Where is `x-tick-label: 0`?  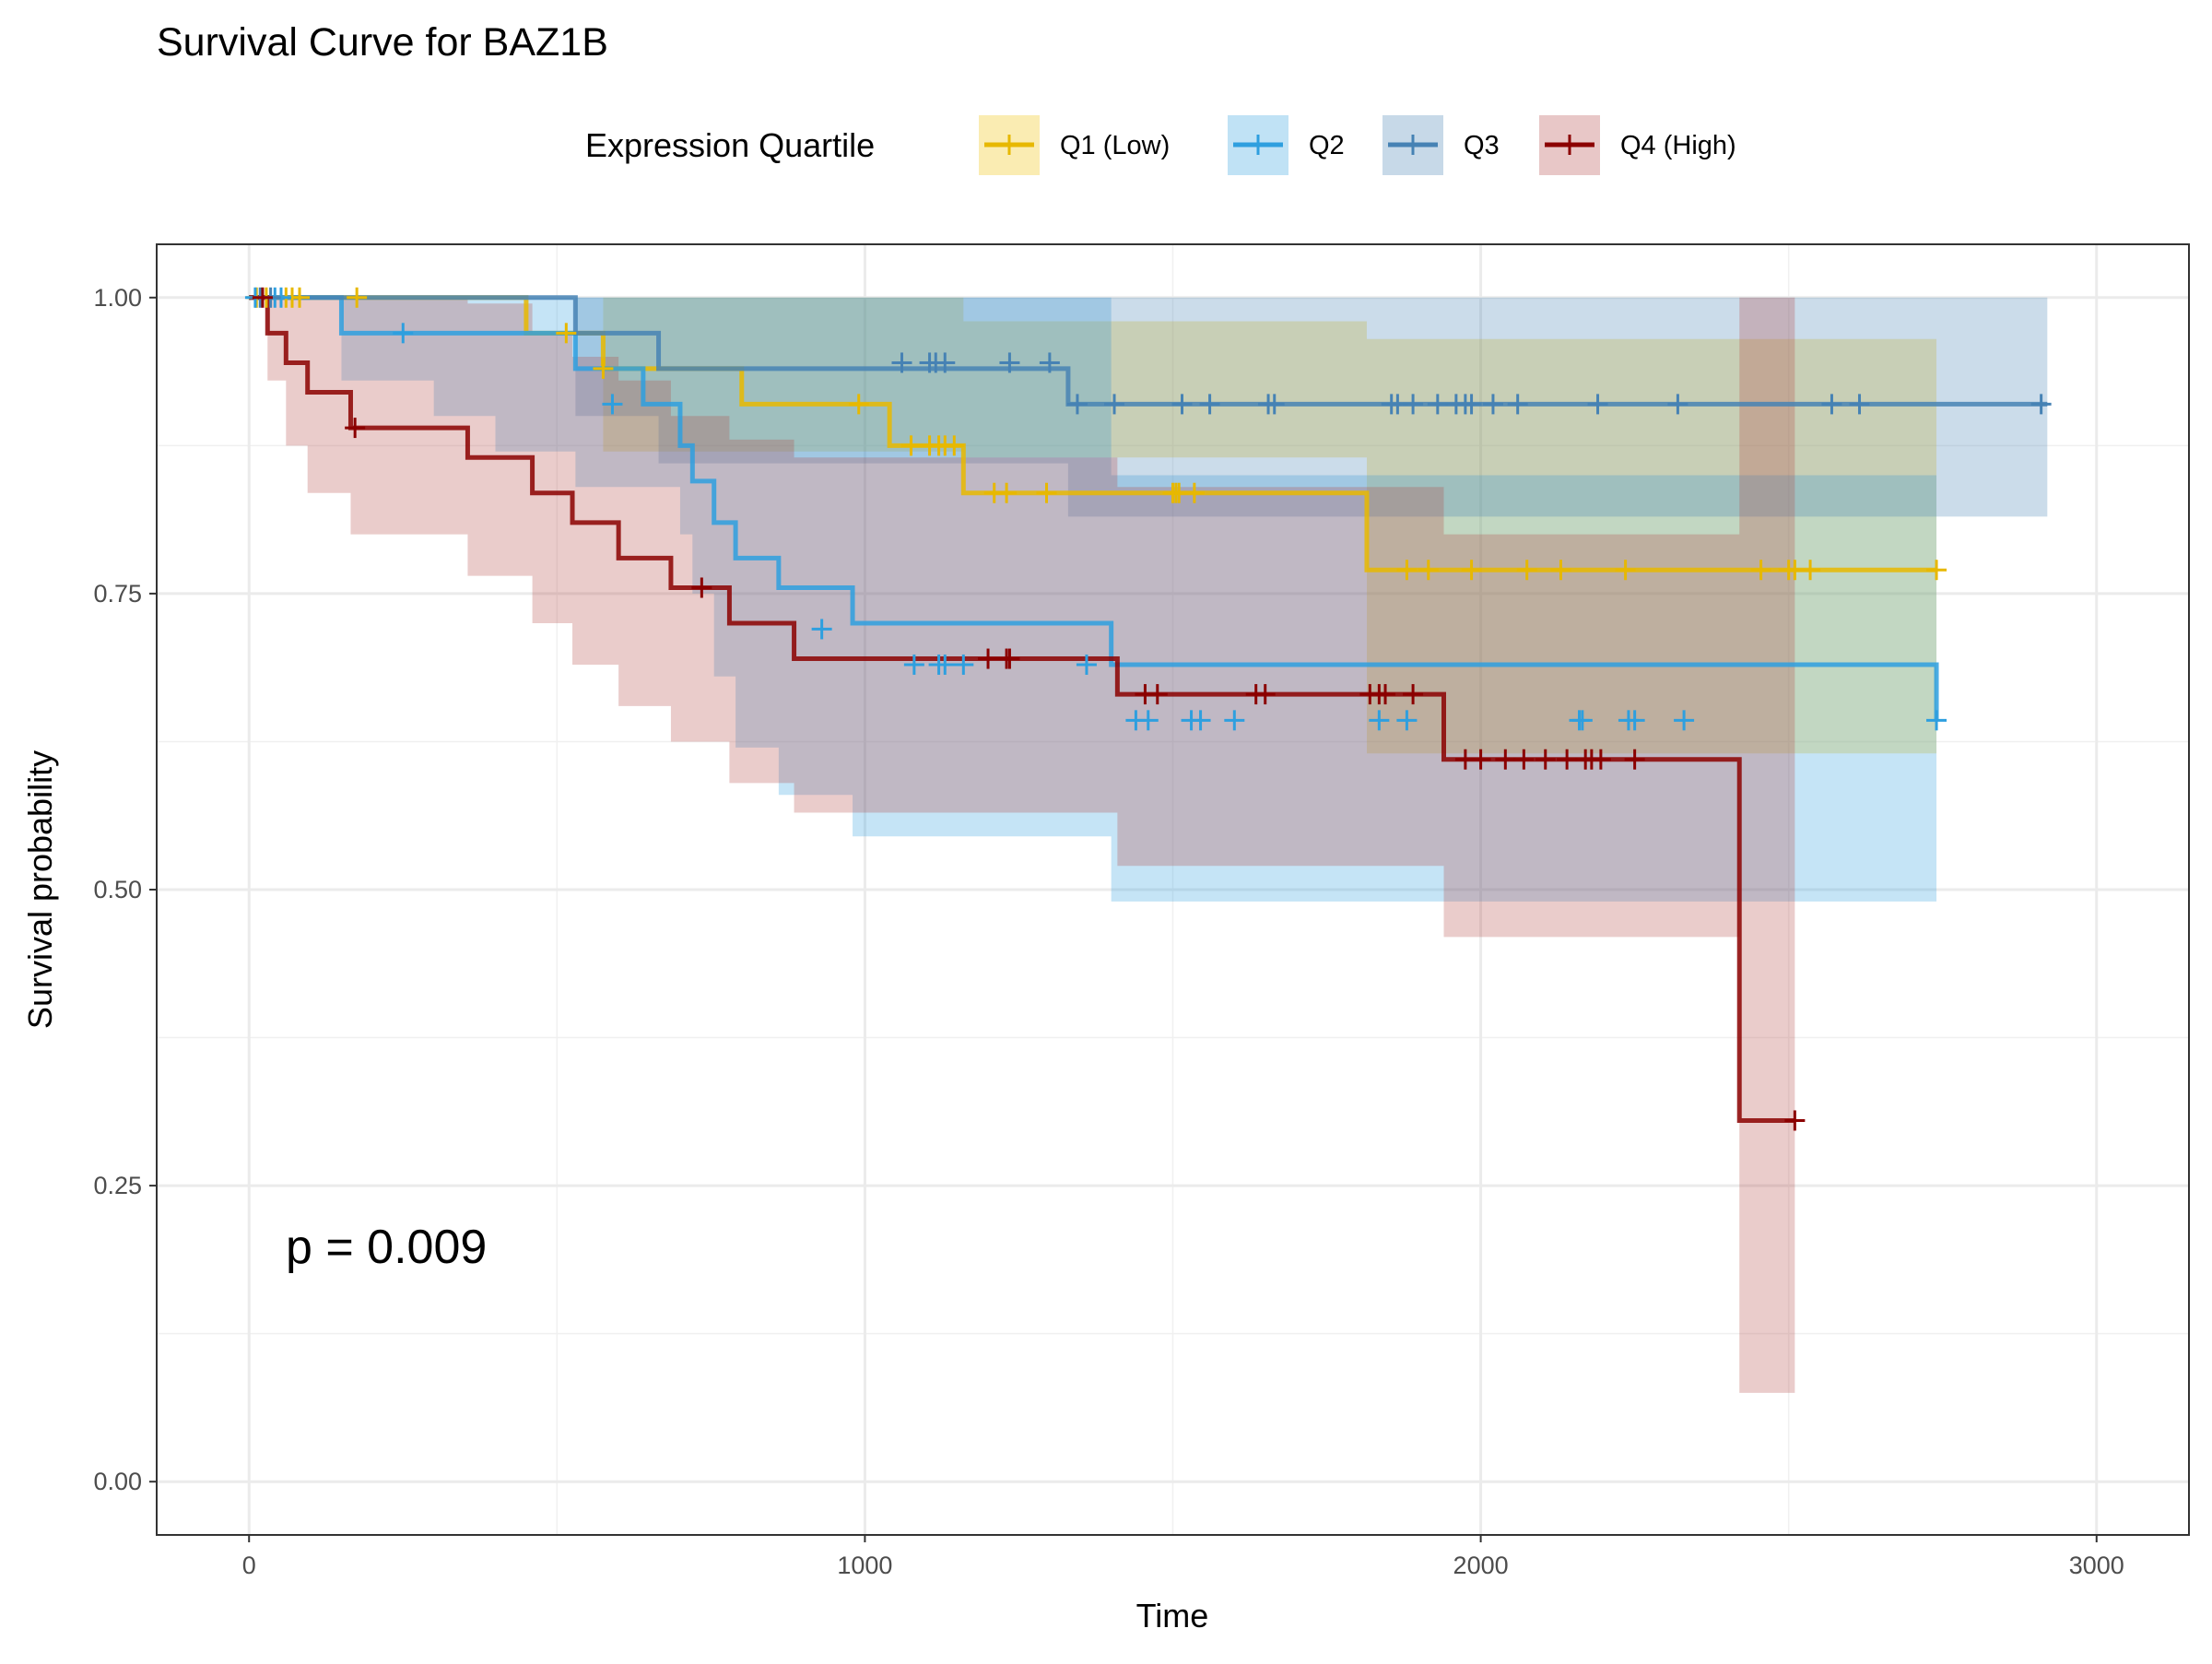
x-tick-label: 0 is located at coordinates (249, 1565).